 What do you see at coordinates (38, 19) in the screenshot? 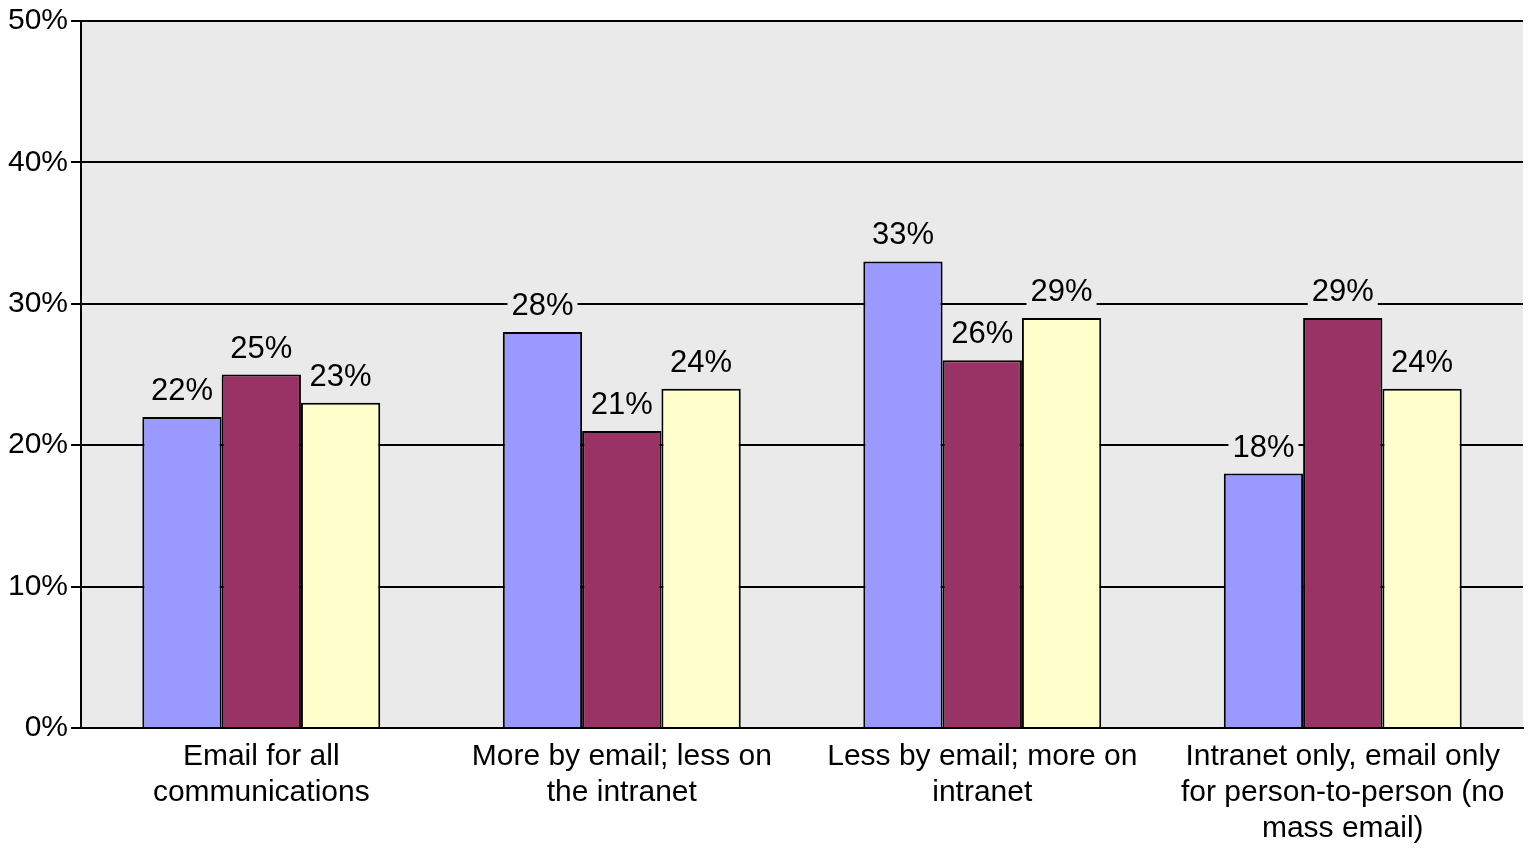
I see `y-tick-label: 50%` at bounding box center [38, 19].